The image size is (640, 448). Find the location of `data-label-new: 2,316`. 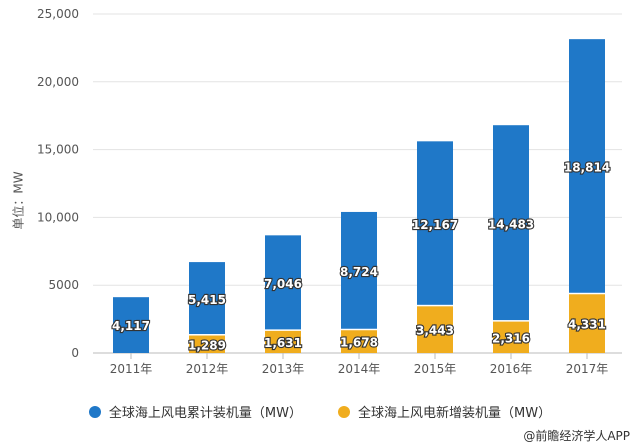

data-label-new: 2,316 is located at coordinates (511, 338).